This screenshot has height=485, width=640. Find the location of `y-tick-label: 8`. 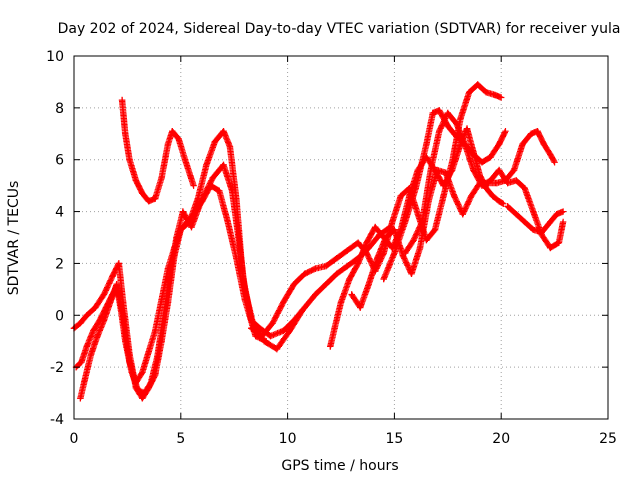

y-tick-label: 8 is located at coordinates (59, 109).